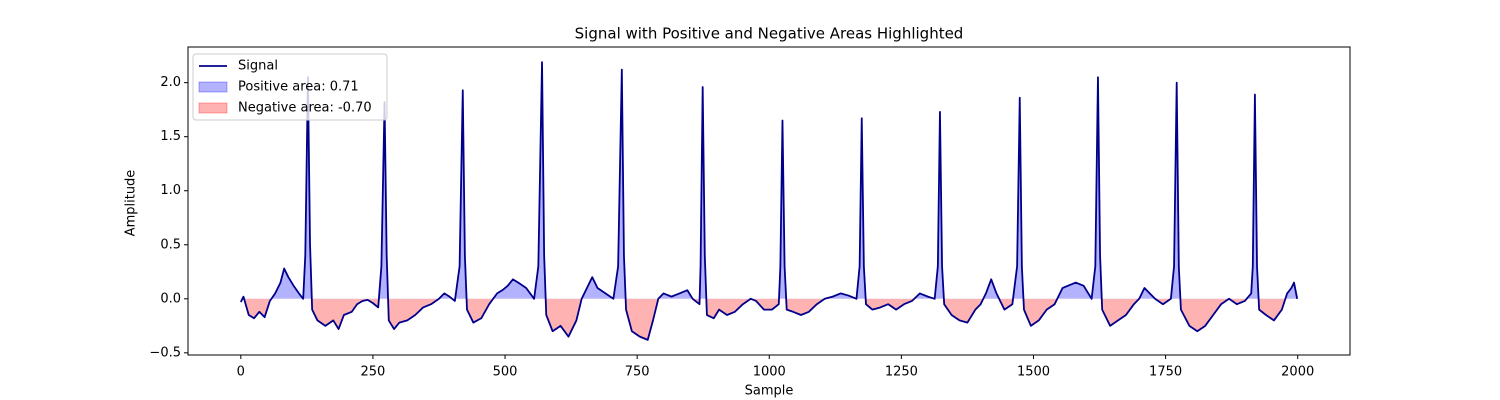 This screenshot has height=400, width=1500. Describe the element at coordinates (305, 108) in the screenshot. I see `legend-label: Negative area: -0.70` at that location.